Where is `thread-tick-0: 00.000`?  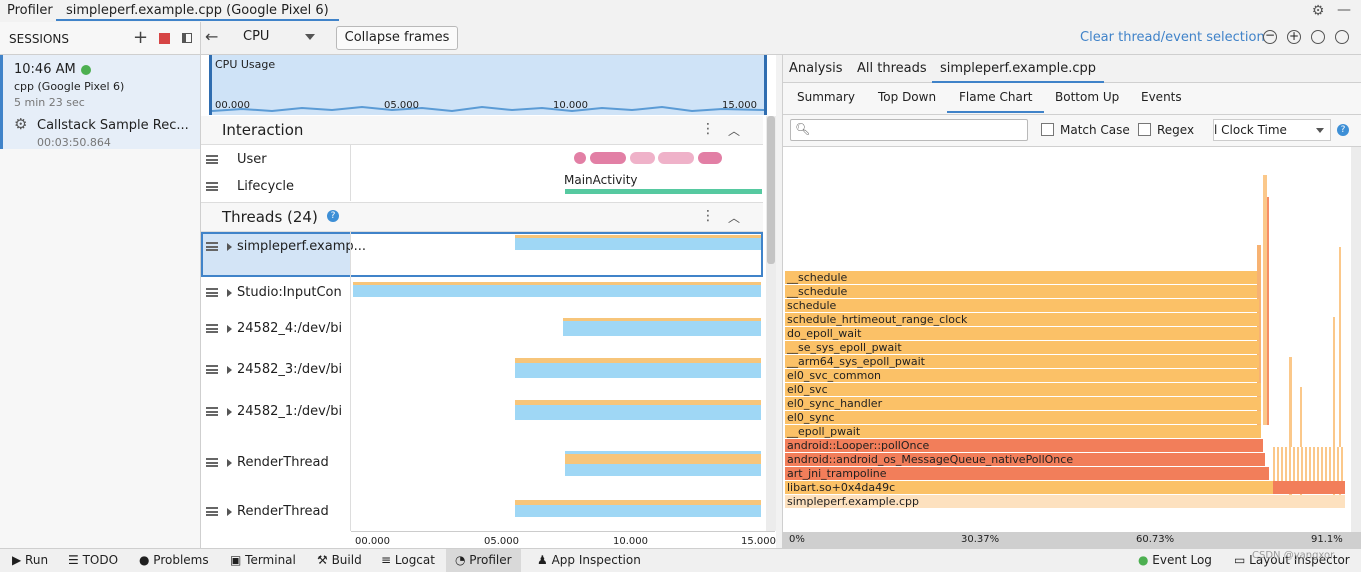 thread-tick-0: 00.000 is located at coordinates (372, 541).